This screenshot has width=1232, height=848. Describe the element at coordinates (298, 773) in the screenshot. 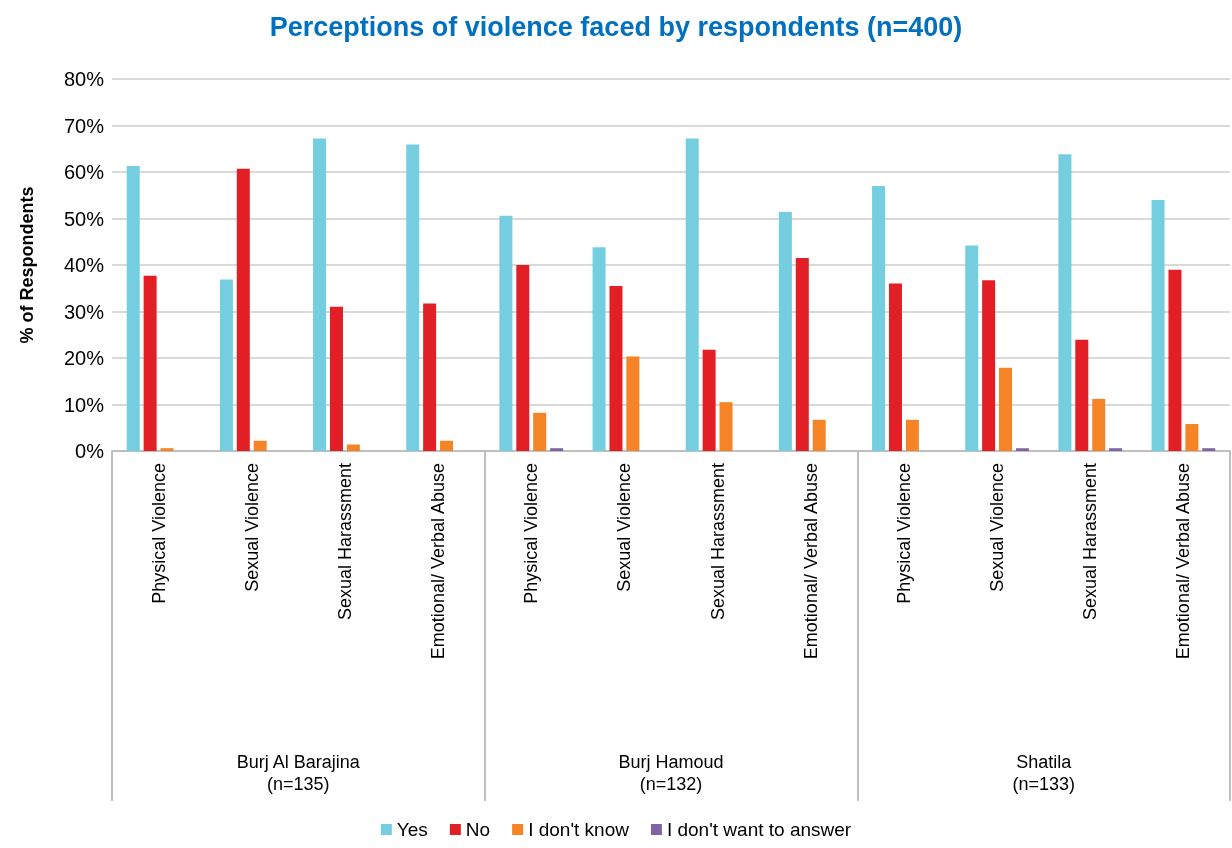

I see `text: Burj Al Barajina (n=135)` at that location.